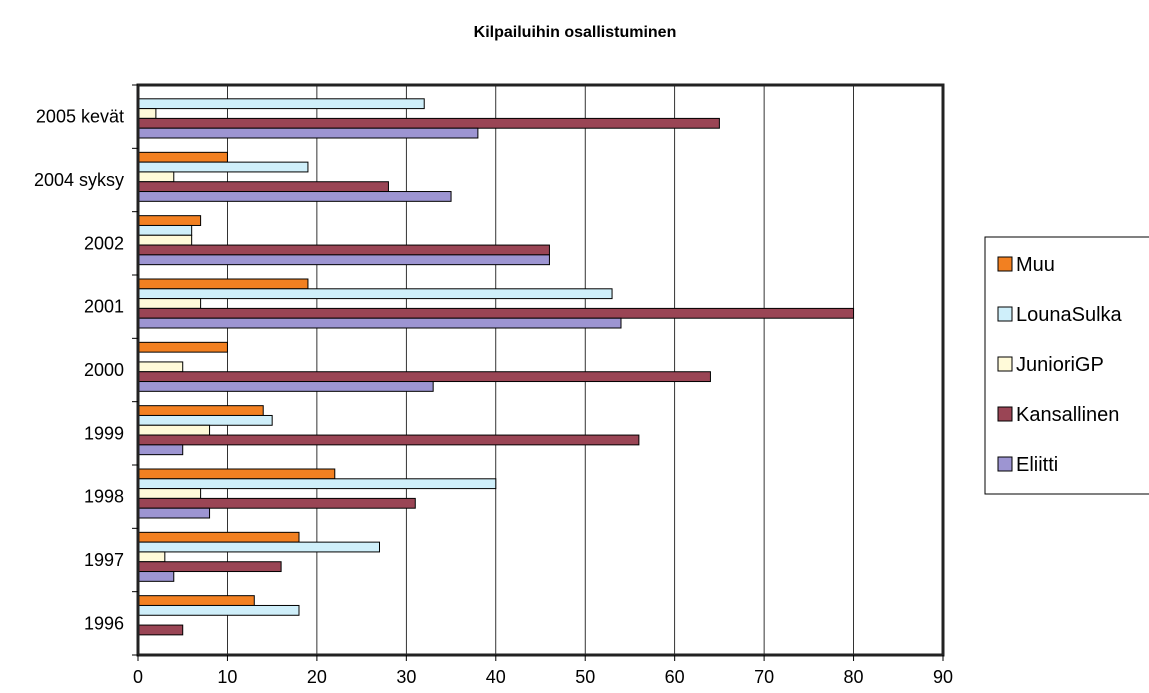 Image resolution: width=1149 pixels, height=693 pixels. I want to click on legend-swatch-kansallinen, so click(1005, 414).